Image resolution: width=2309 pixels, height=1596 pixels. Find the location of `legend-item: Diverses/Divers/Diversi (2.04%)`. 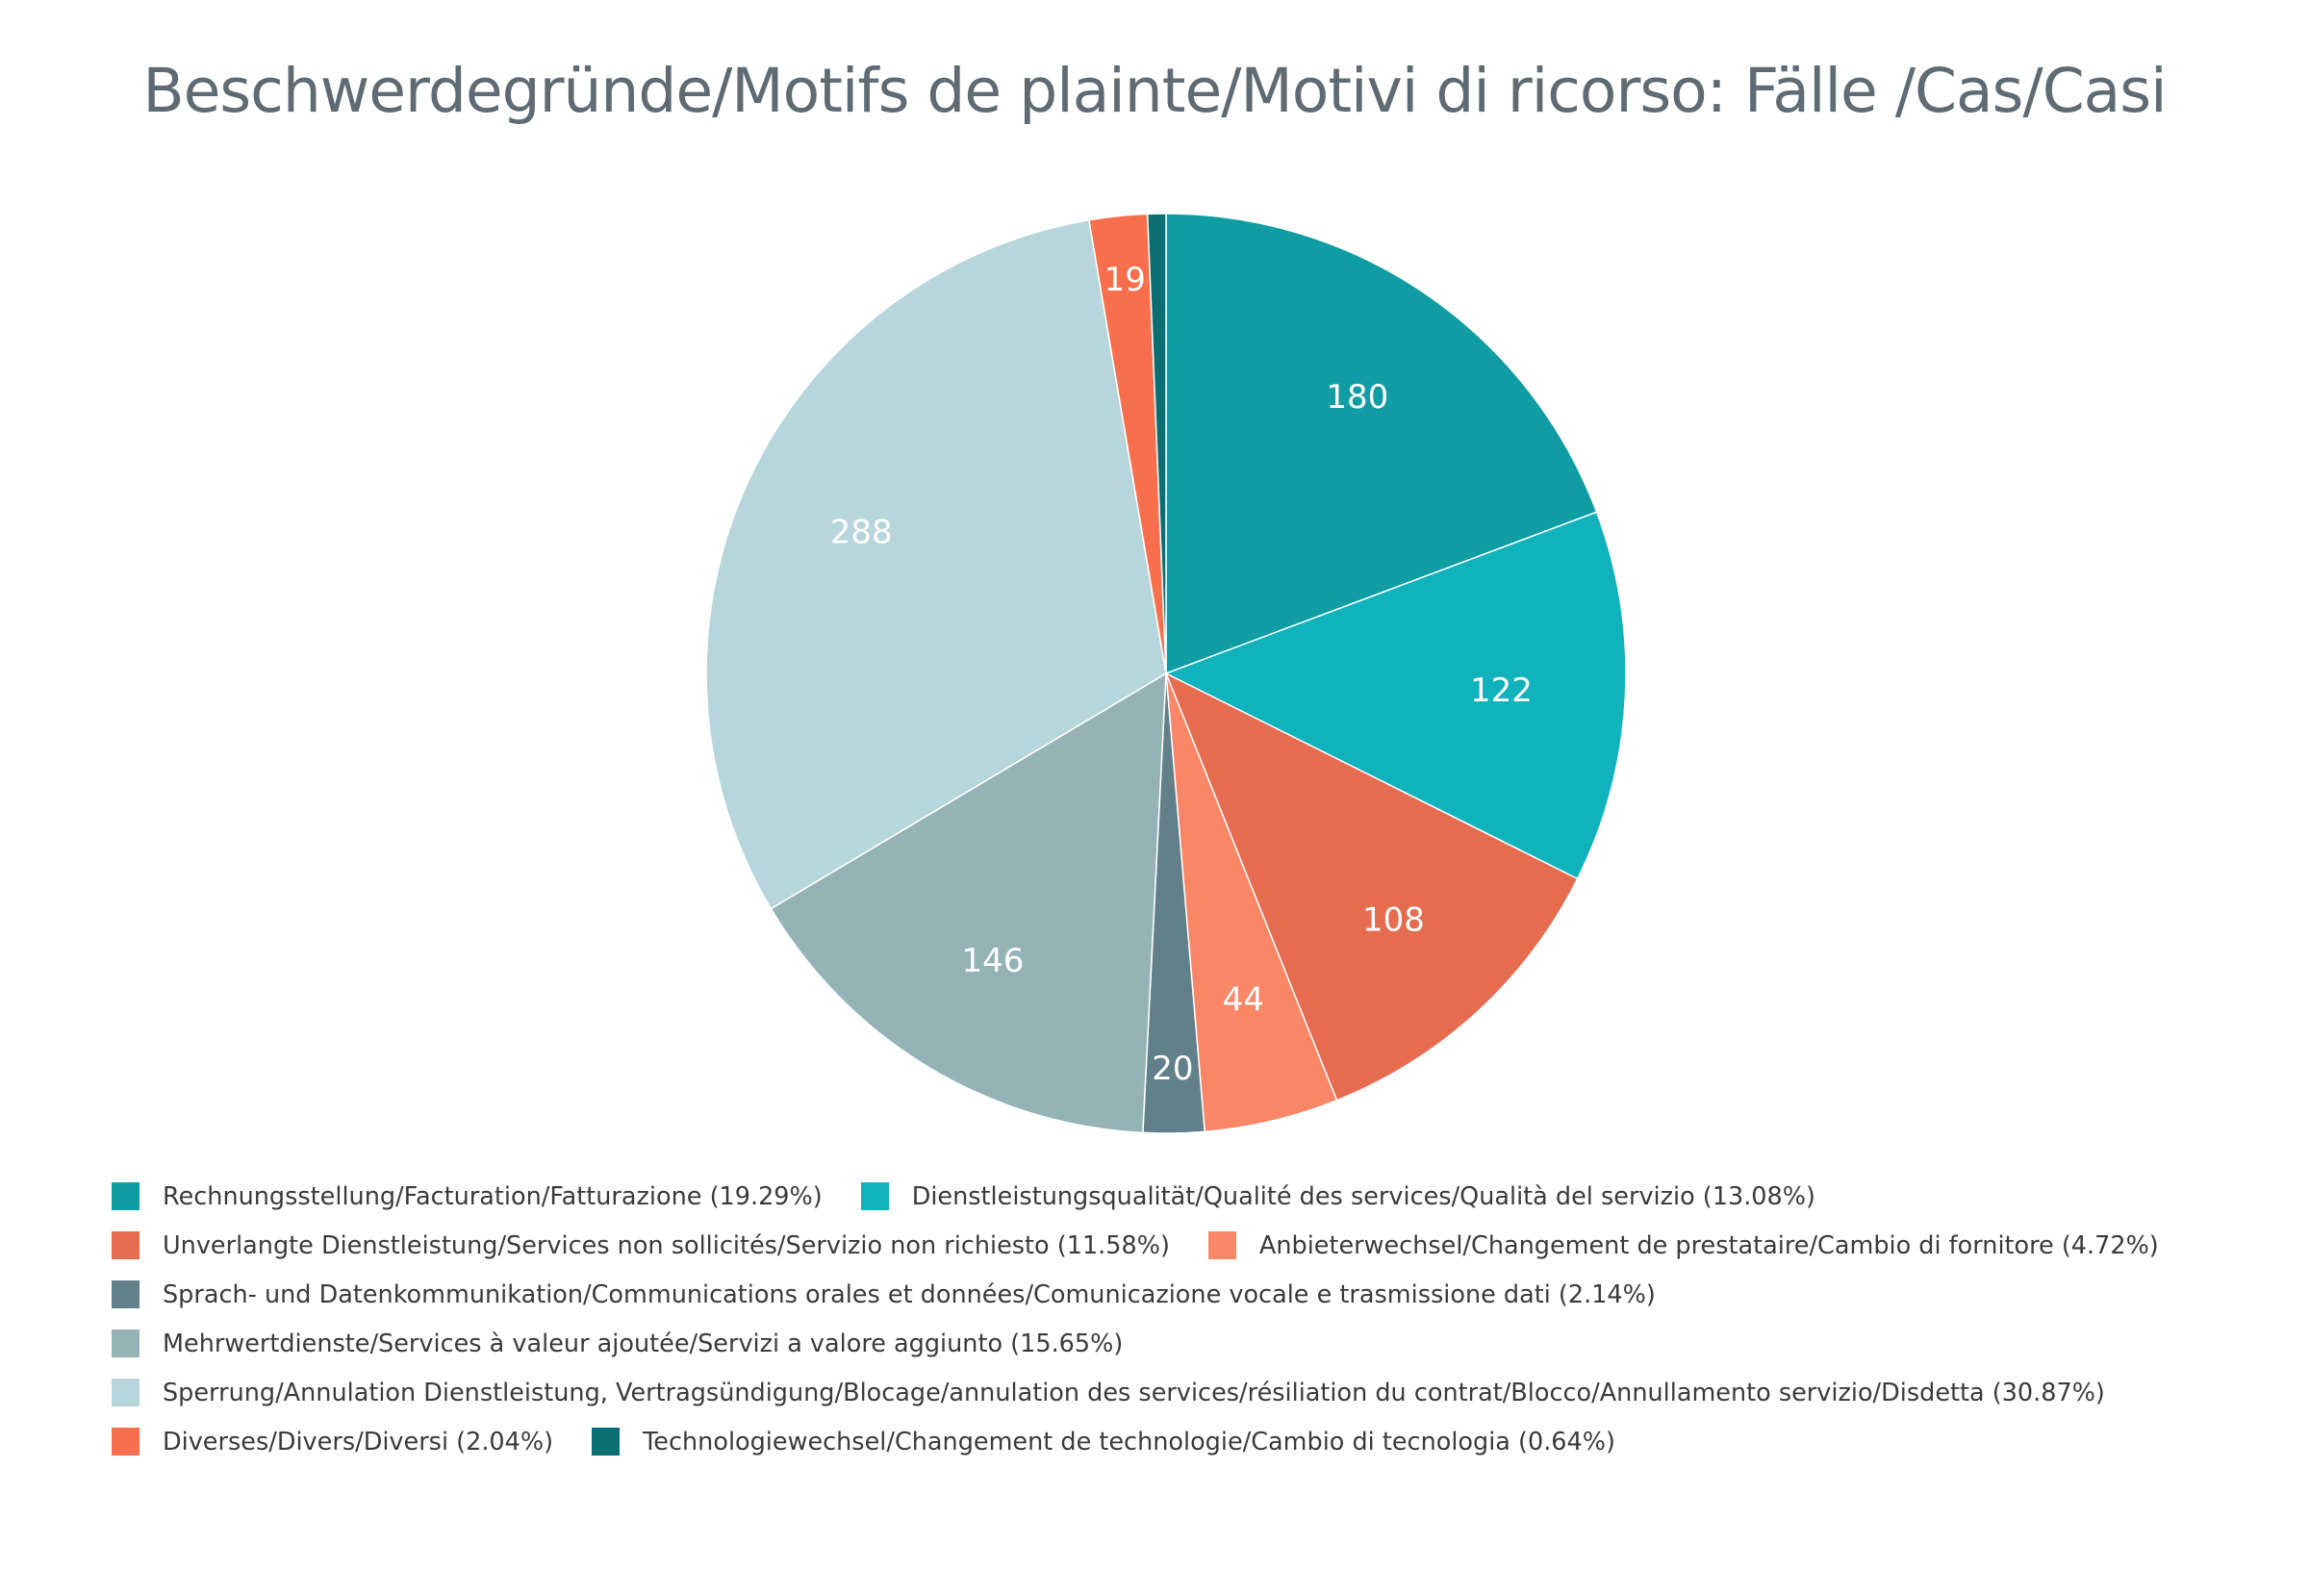

legend-item: Diverses/Divers/Diversi (2.04%) is located at coordinates (332, 1442).